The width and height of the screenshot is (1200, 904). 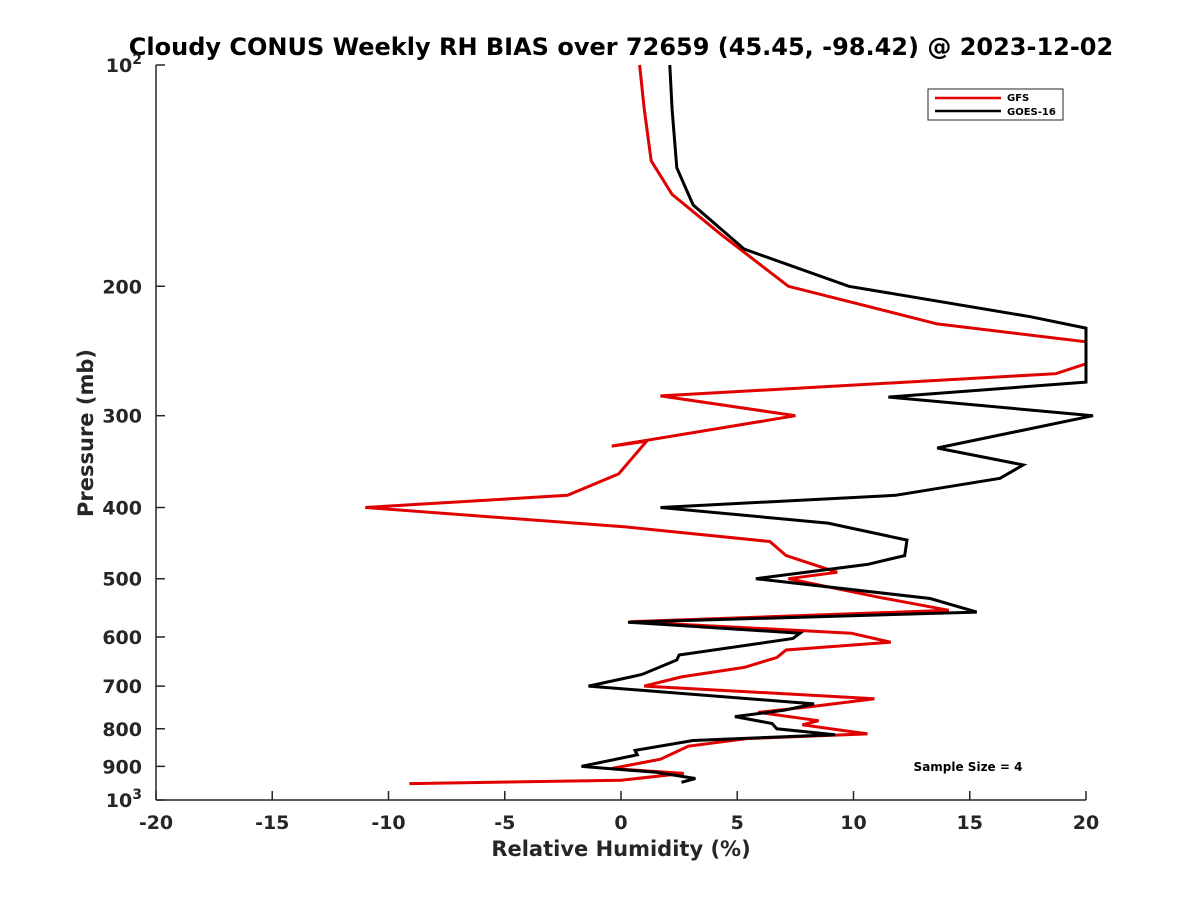 What do you see at coordinates (156, 823) in the screenshot?
I see `x-tick-label: -20` at bounding box center [156, 823].